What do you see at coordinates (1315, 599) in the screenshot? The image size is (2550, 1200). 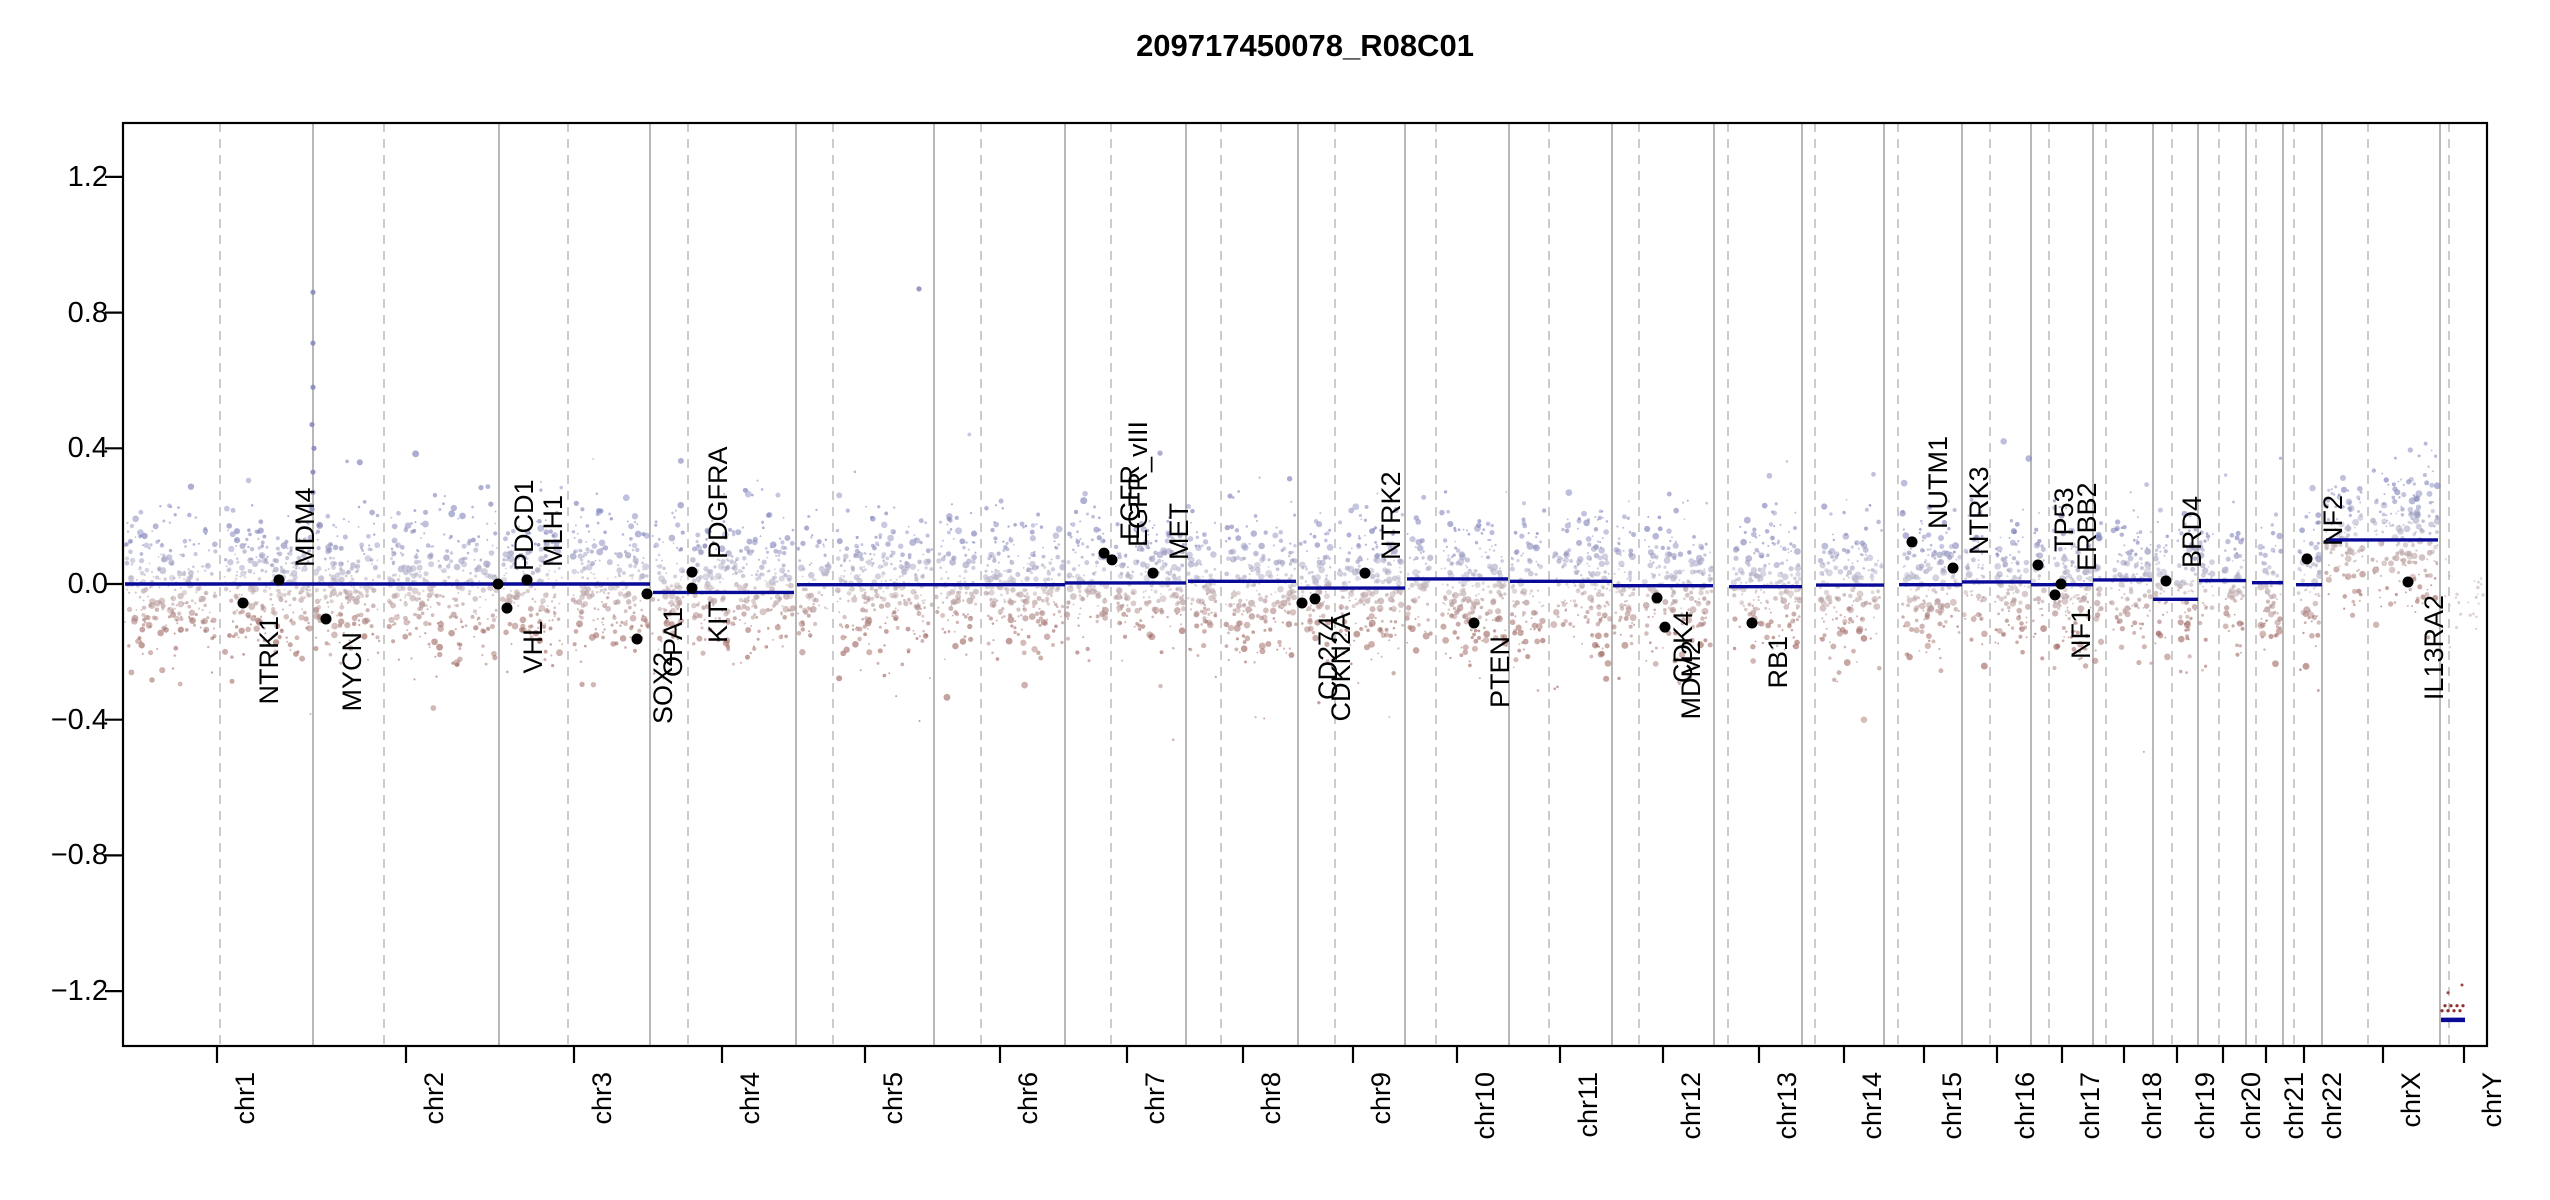 I see `gene-marker-CDKN2A` at bounding box center [1315, 599].